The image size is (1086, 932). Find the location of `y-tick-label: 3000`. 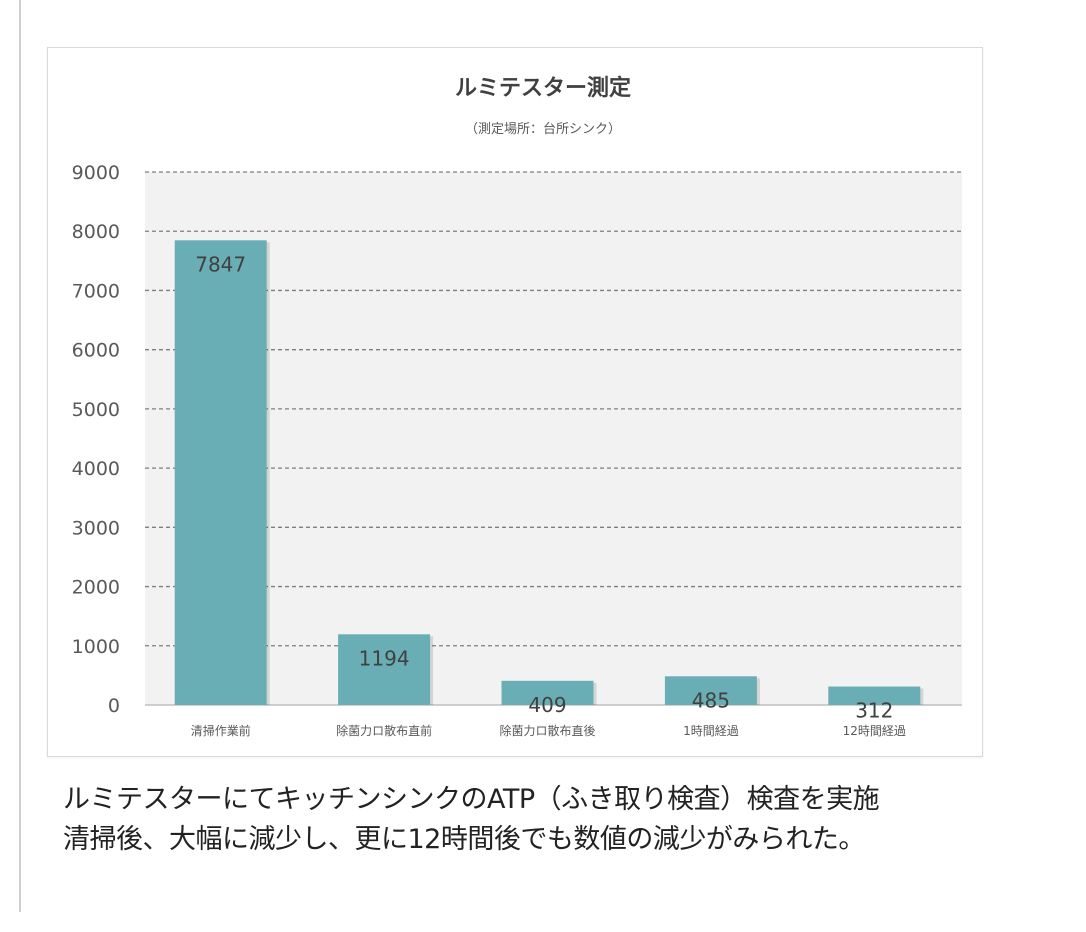

y-tick-label: 3000 is located at coordinates (96, 528).